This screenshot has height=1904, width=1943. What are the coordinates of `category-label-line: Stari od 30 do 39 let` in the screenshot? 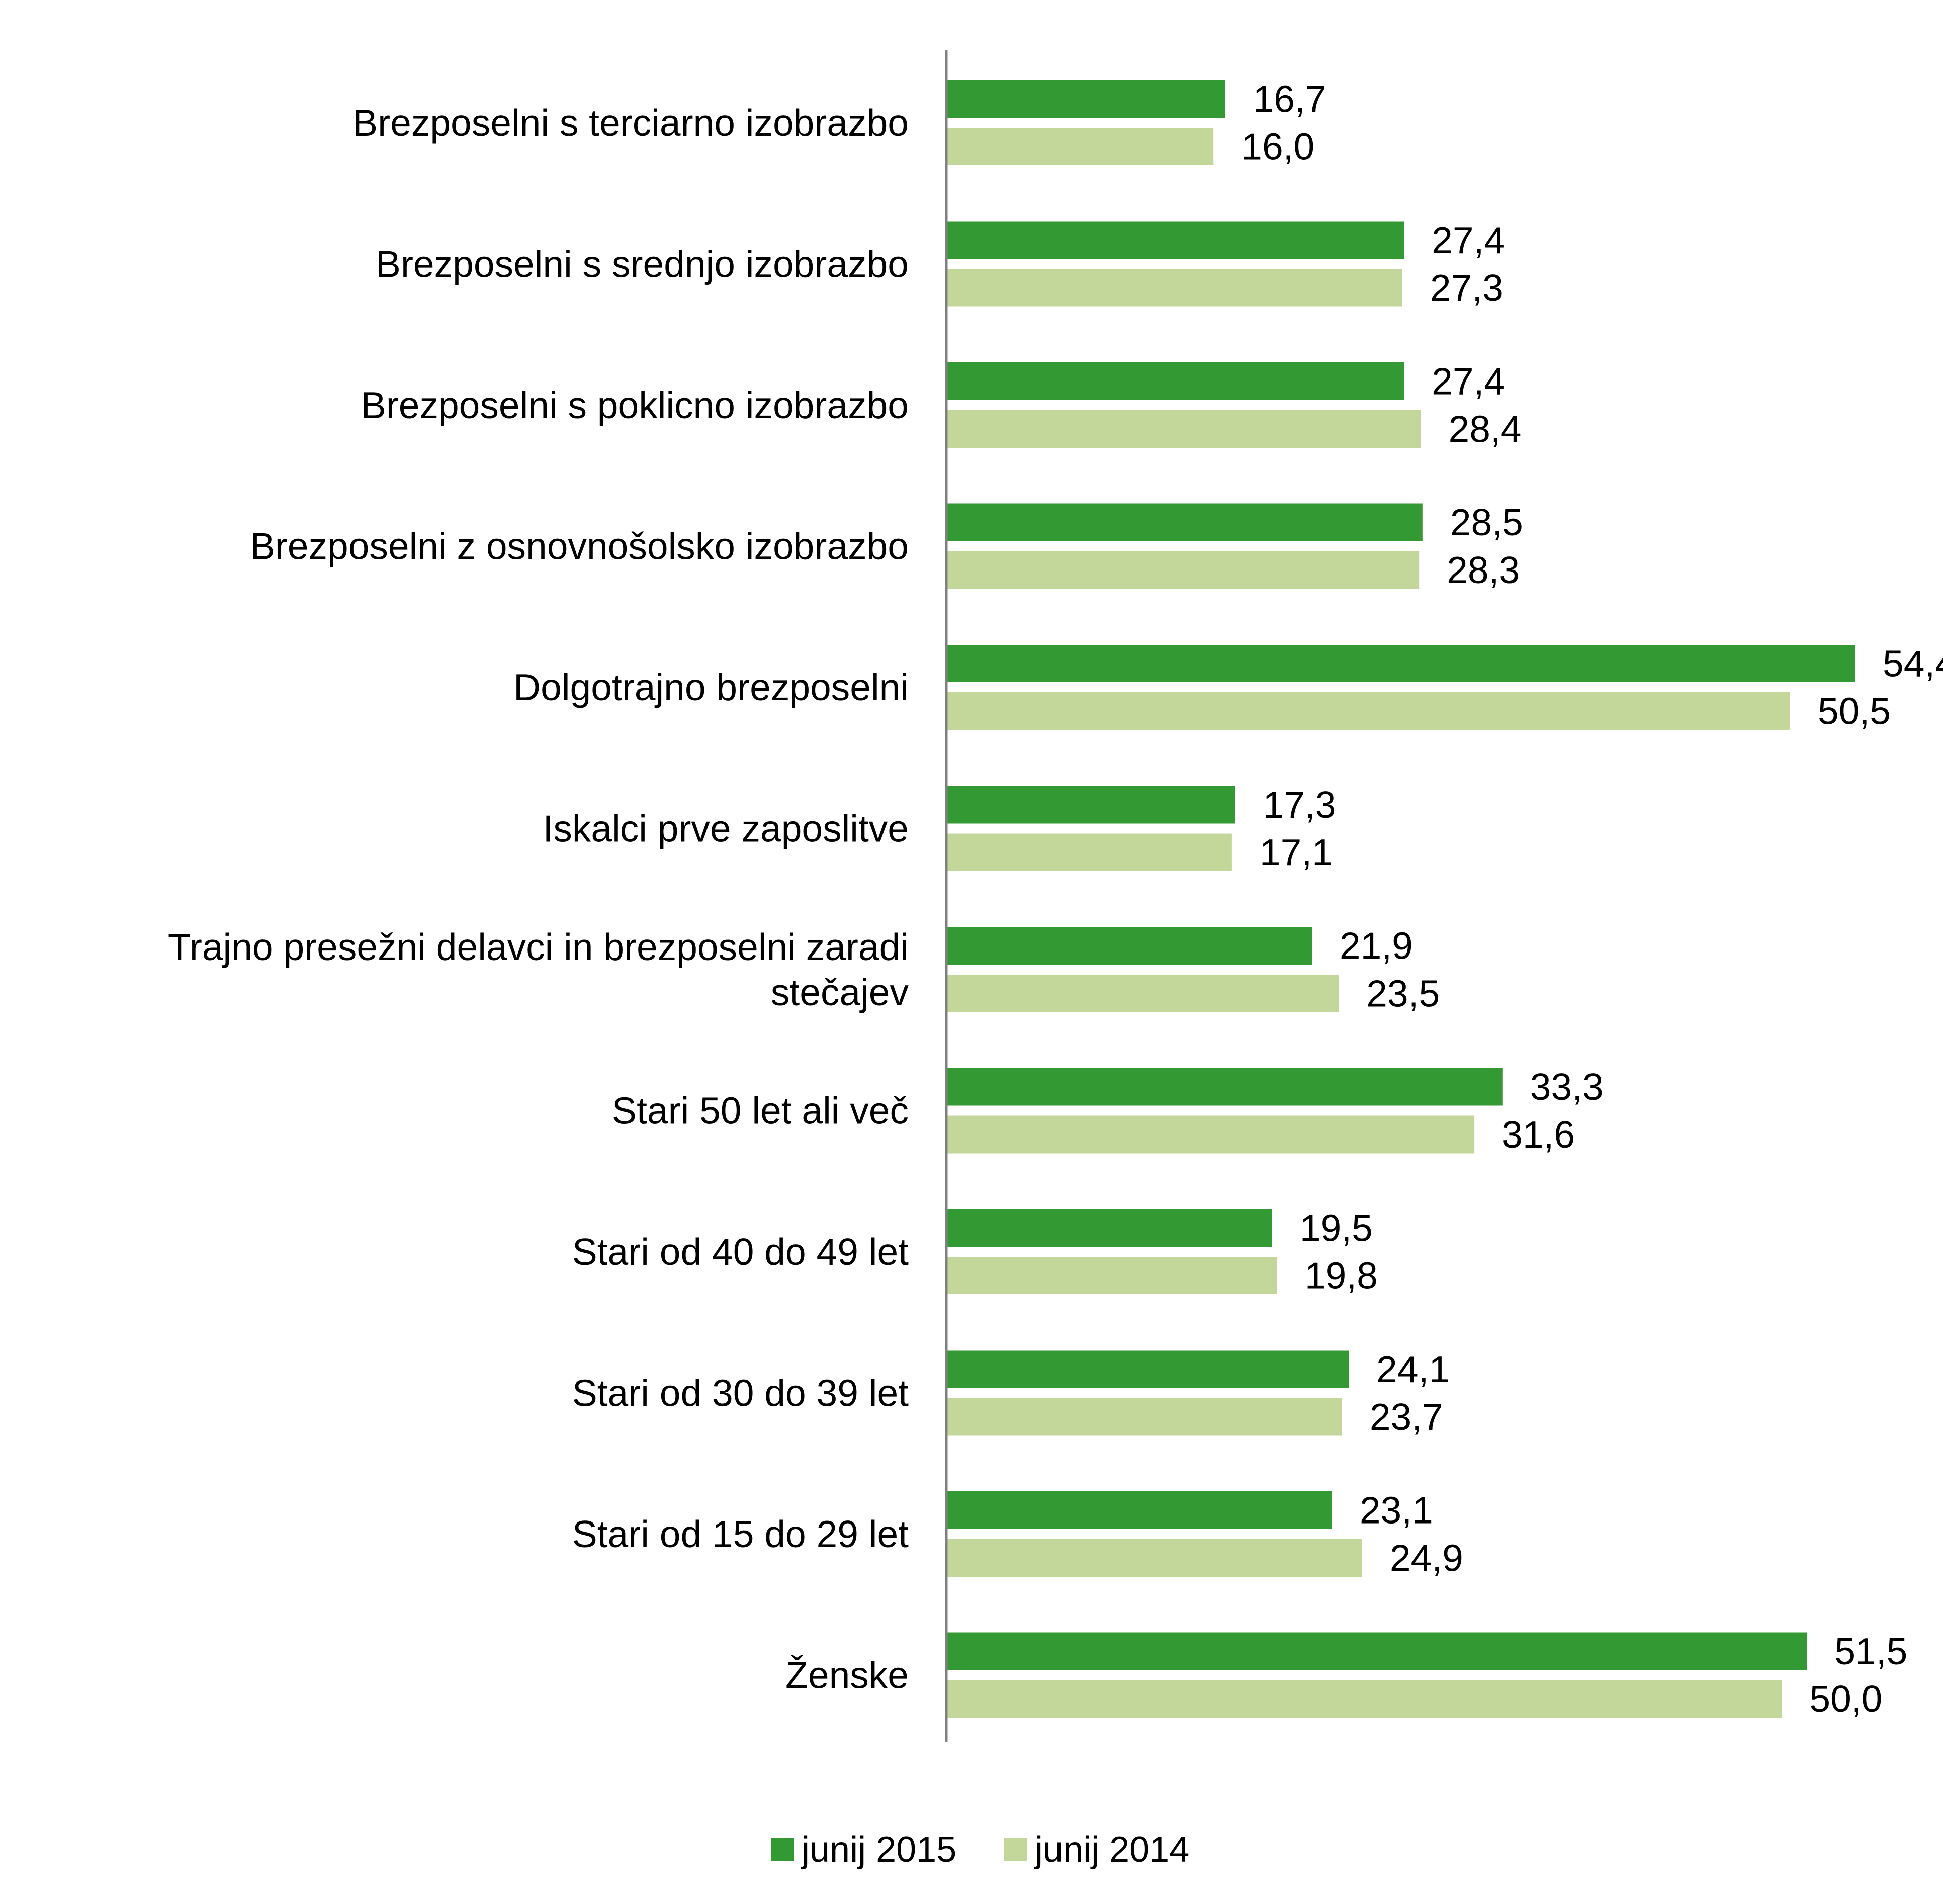 It's located at (740, 1393).